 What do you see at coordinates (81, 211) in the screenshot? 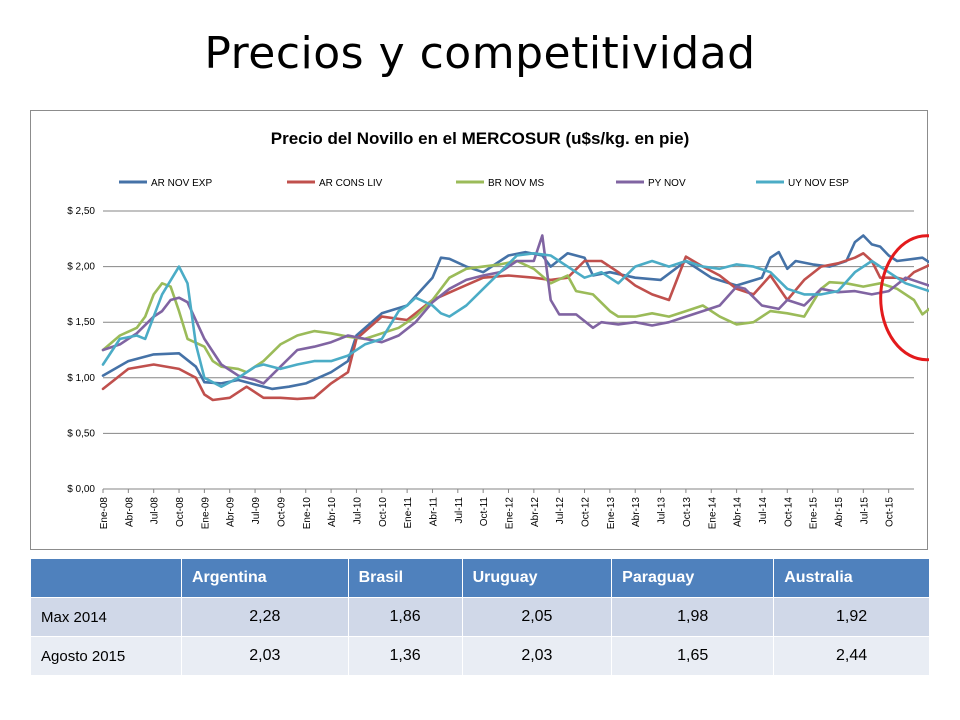
I see `y-tick-label: $ 2,50` at bounding box center [81, 211].